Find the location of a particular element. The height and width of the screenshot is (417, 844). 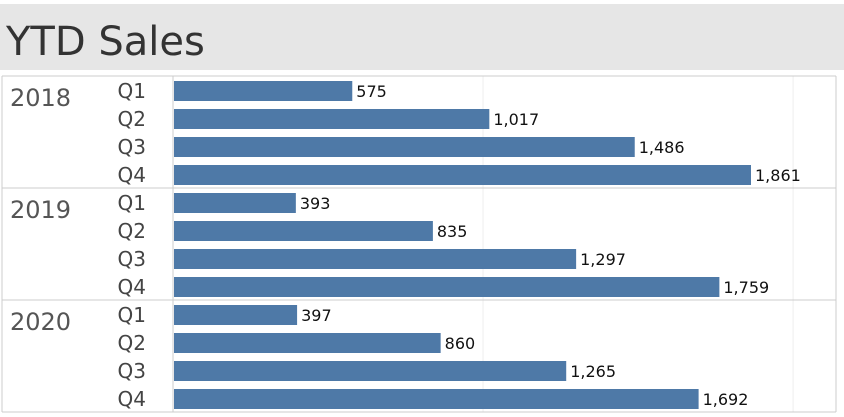

value-label: 860 is located at coordinates (460, 343).